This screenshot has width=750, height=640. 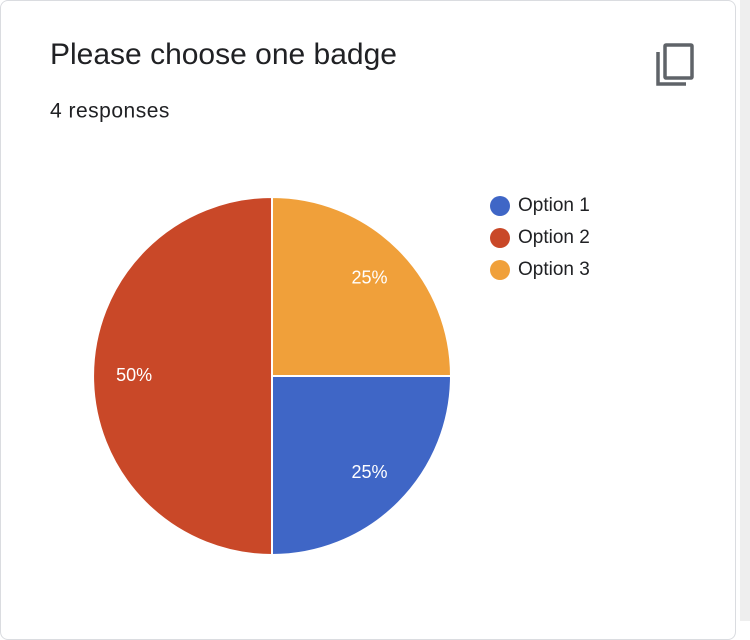 I want to click on chart-subtitle: 4 responses, so click(x=110, y=111).